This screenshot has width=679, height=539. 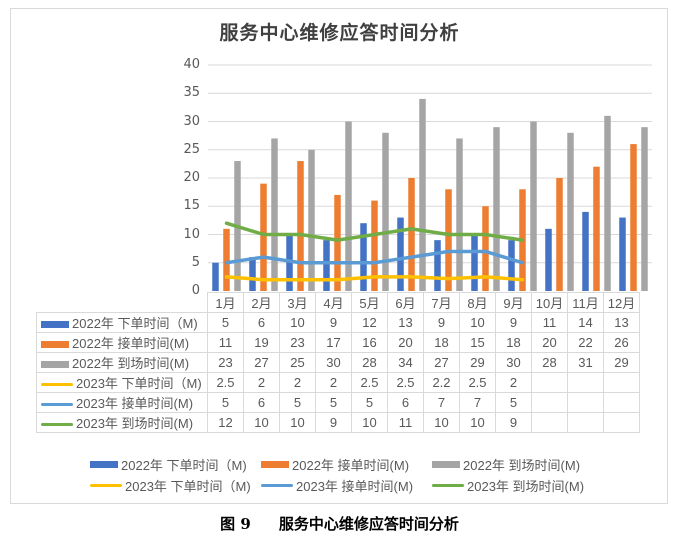 What do you see at coordinates (621, 342) in the screenshot?
I see `table-cell: 26` at bounding box center [621, 342].